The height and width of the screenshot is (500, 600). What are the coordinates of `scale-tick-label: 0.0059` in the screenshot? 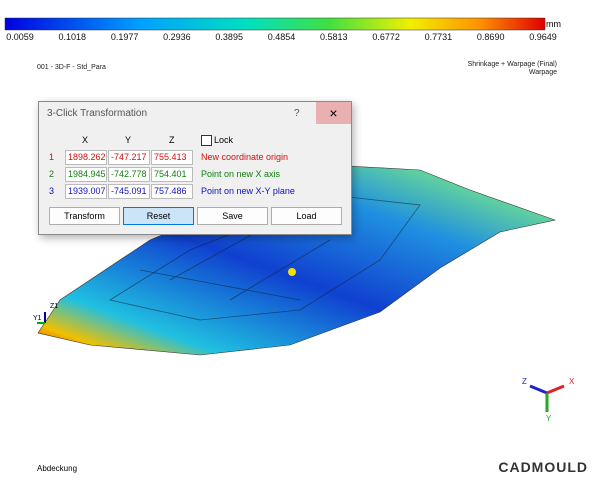 It's located at (20, 37).